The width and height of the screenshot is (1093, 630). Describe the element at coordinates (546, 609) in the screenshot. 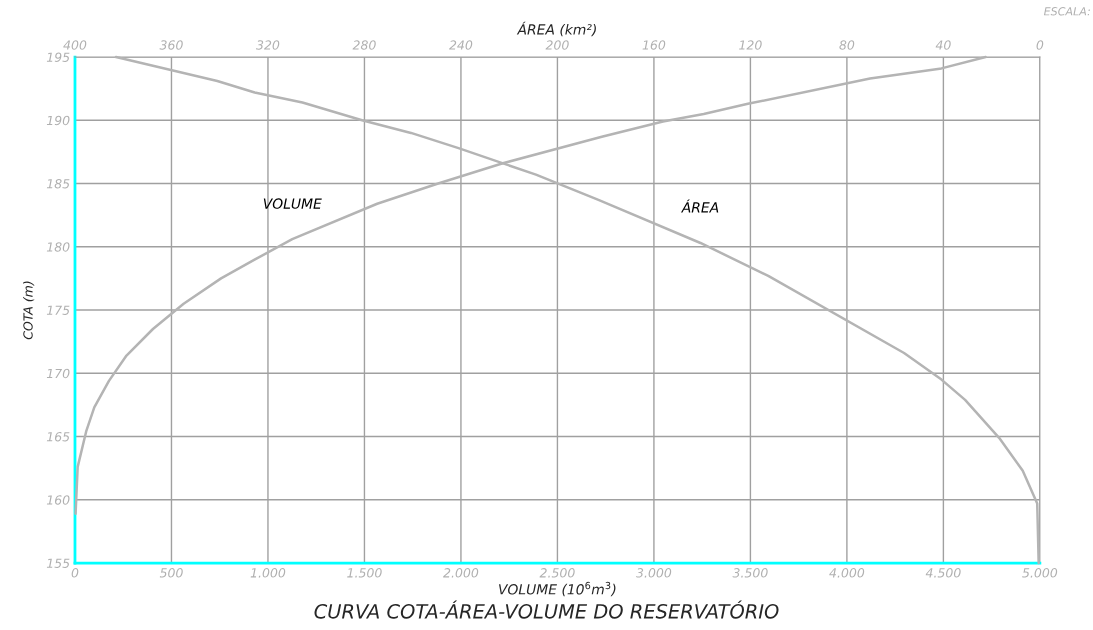

I see `text: CURVA COTA-ÁREA-VOLUME DO RESERVATÓRIO` at that location.